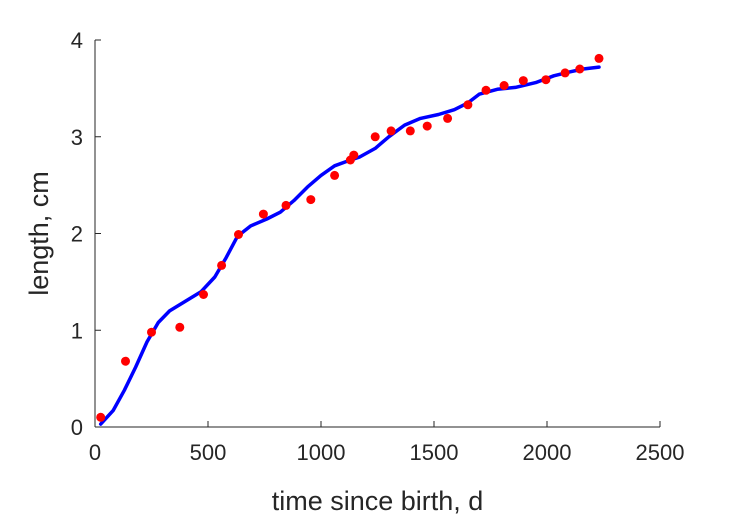 Image resolution: width=729 pixels, height=521 pixels. I want to click on x-tick-label: 2000, so click(547, 452).